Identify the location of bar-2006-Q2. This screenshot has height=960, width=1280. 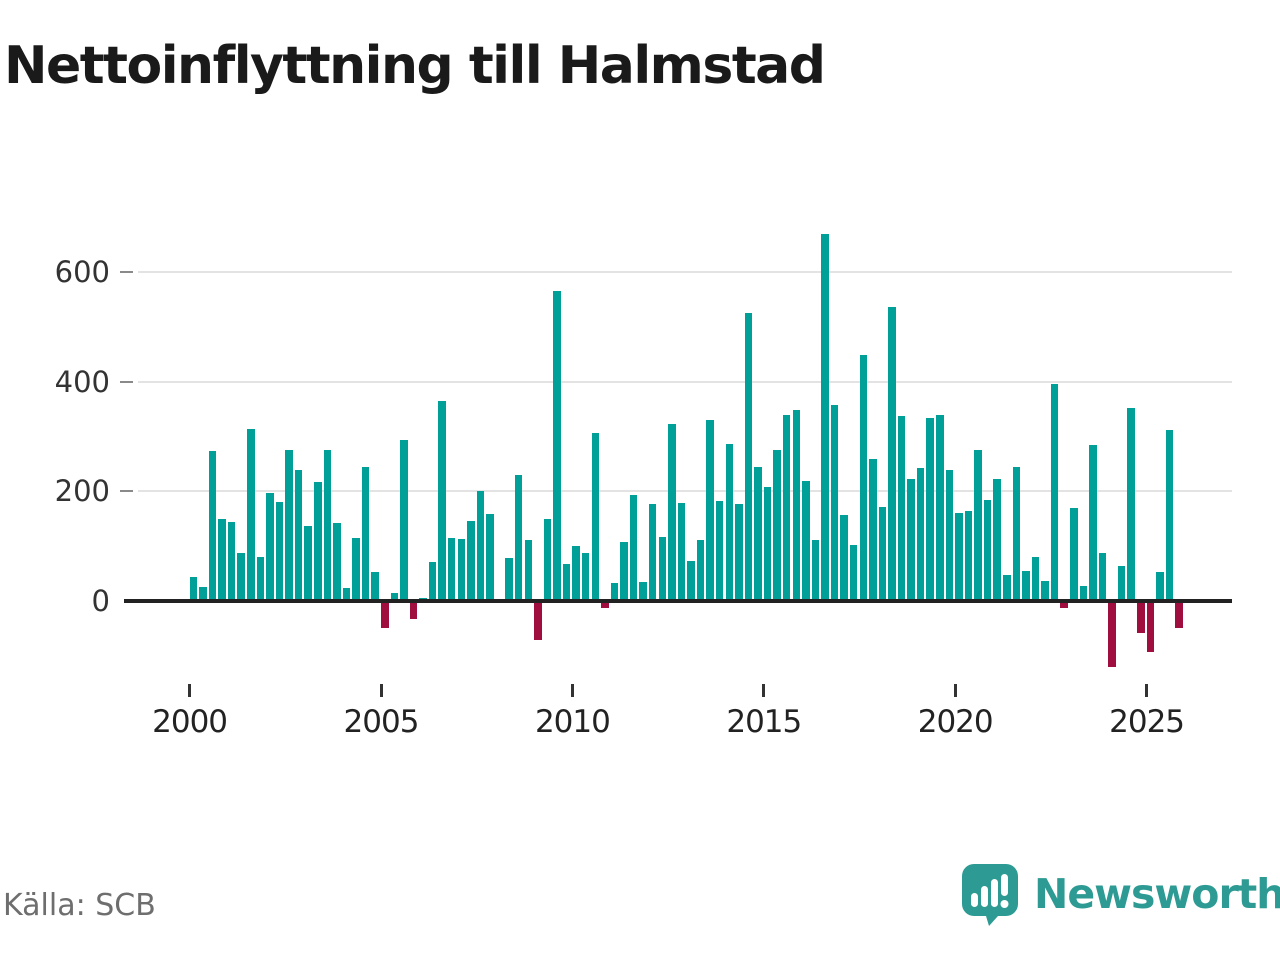
(432, 581).